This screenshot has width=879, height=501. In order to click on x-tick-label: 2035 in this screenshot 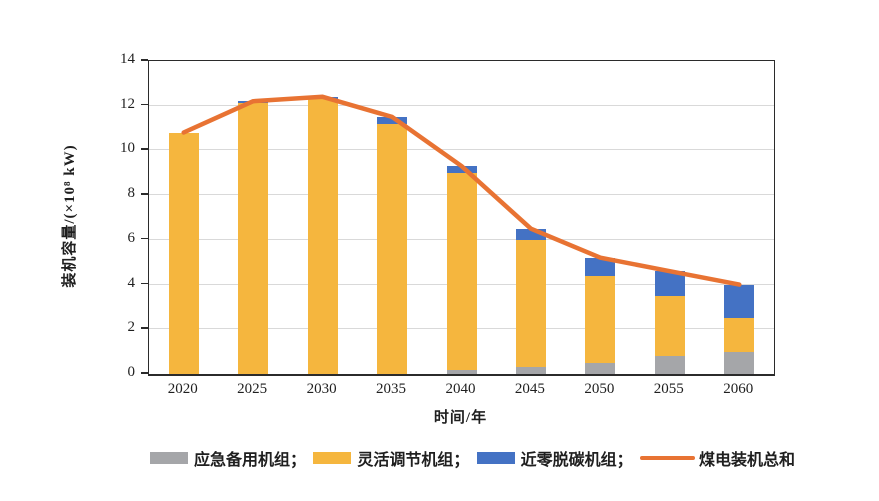, I will do `click(391, 389)`.